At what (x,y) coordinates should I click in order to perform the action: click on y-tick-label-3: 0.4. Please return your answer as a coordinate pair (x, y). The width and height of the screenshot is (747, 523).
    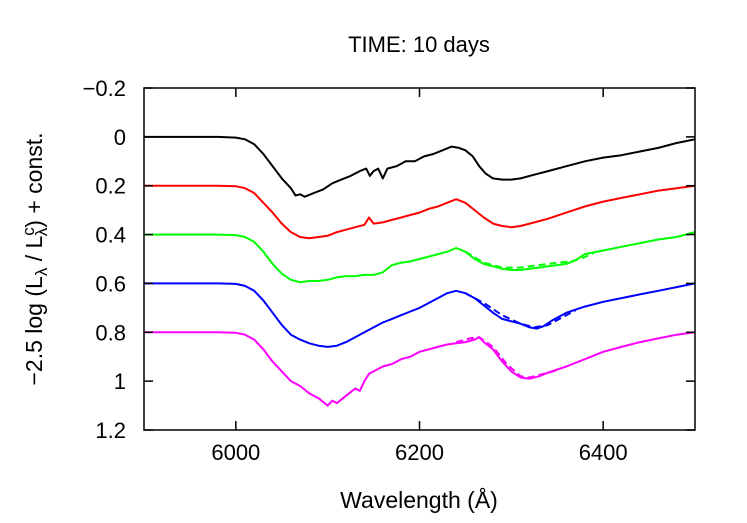
    Looking at the image, I should click on (110, 235).